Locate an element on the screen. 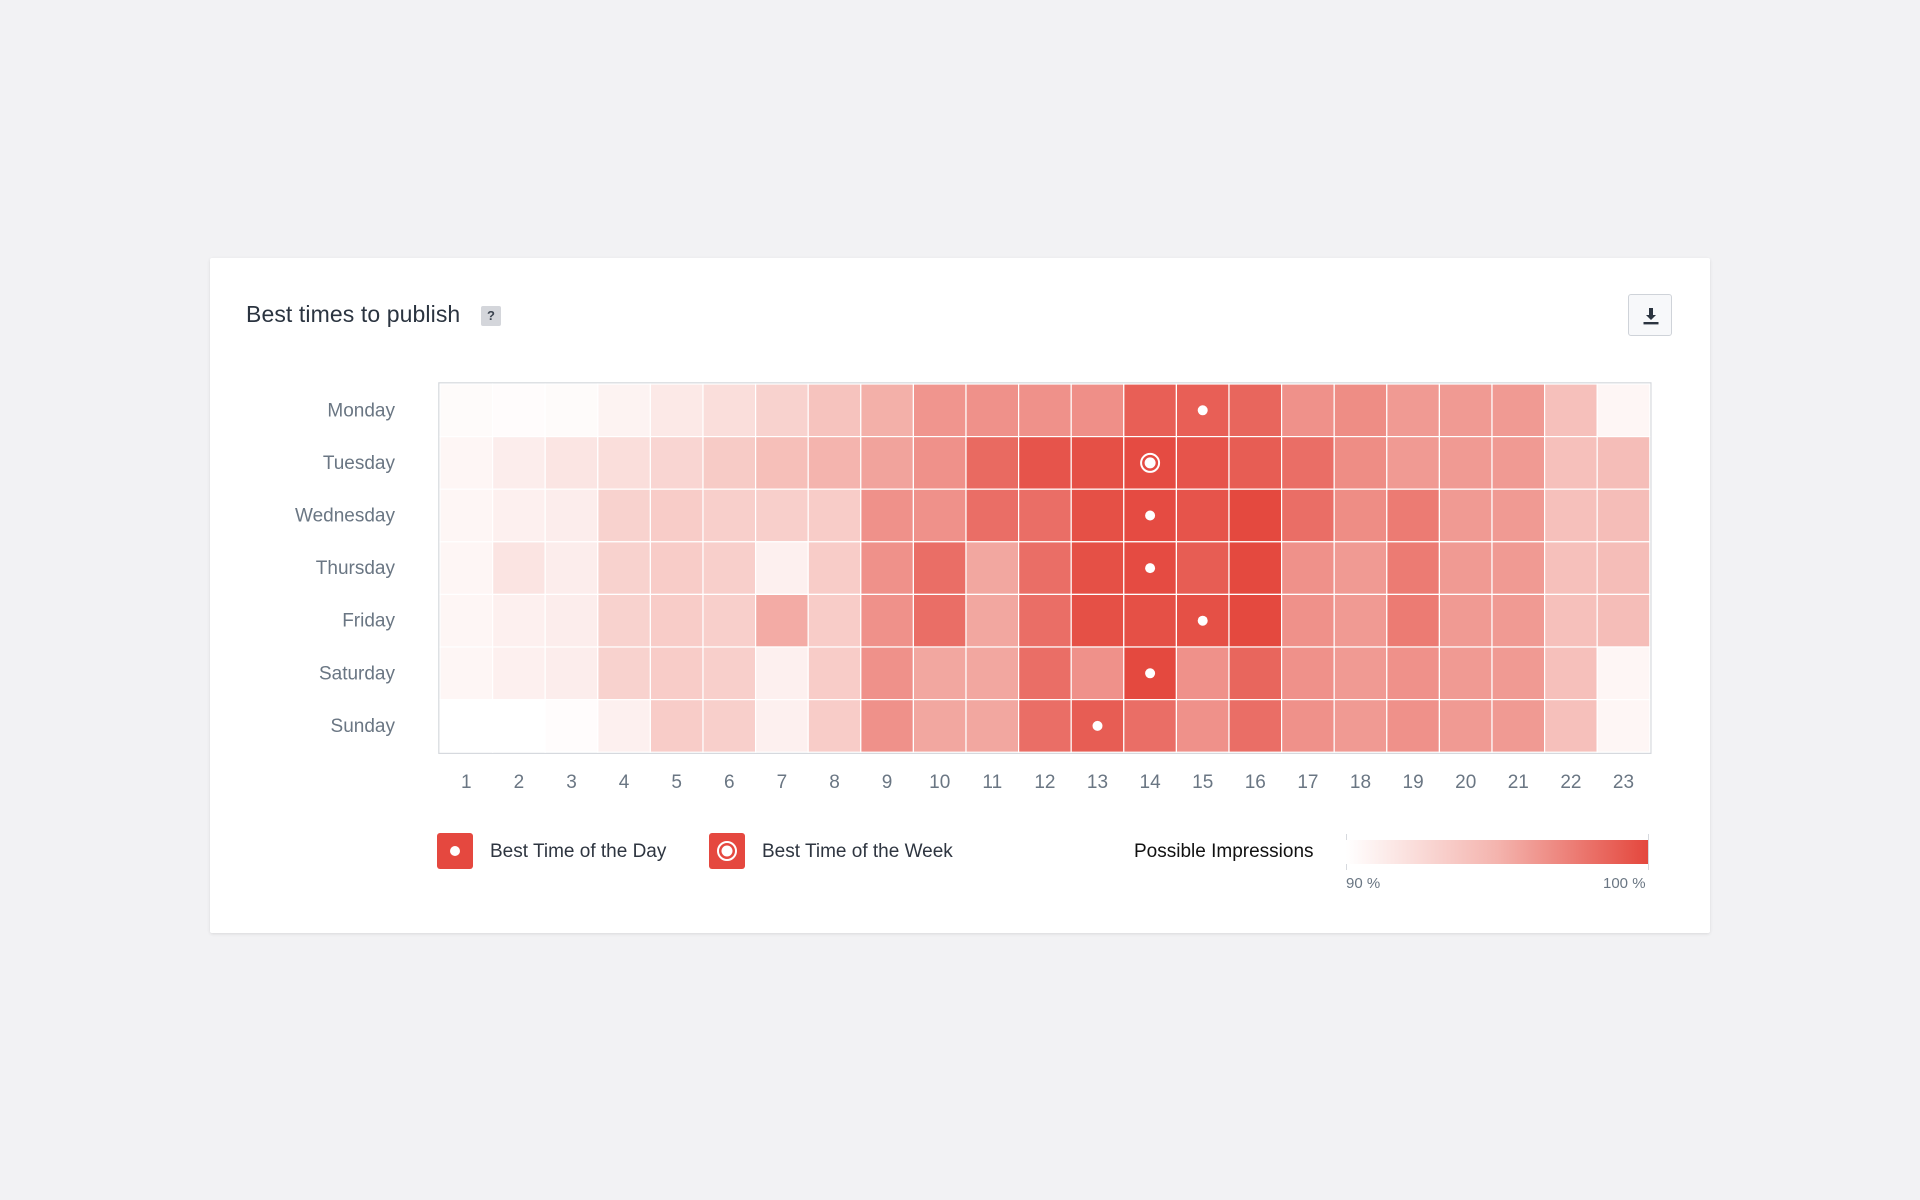  legend-best-day-label: Best Time of the Day is located at coordinates (578, 851).